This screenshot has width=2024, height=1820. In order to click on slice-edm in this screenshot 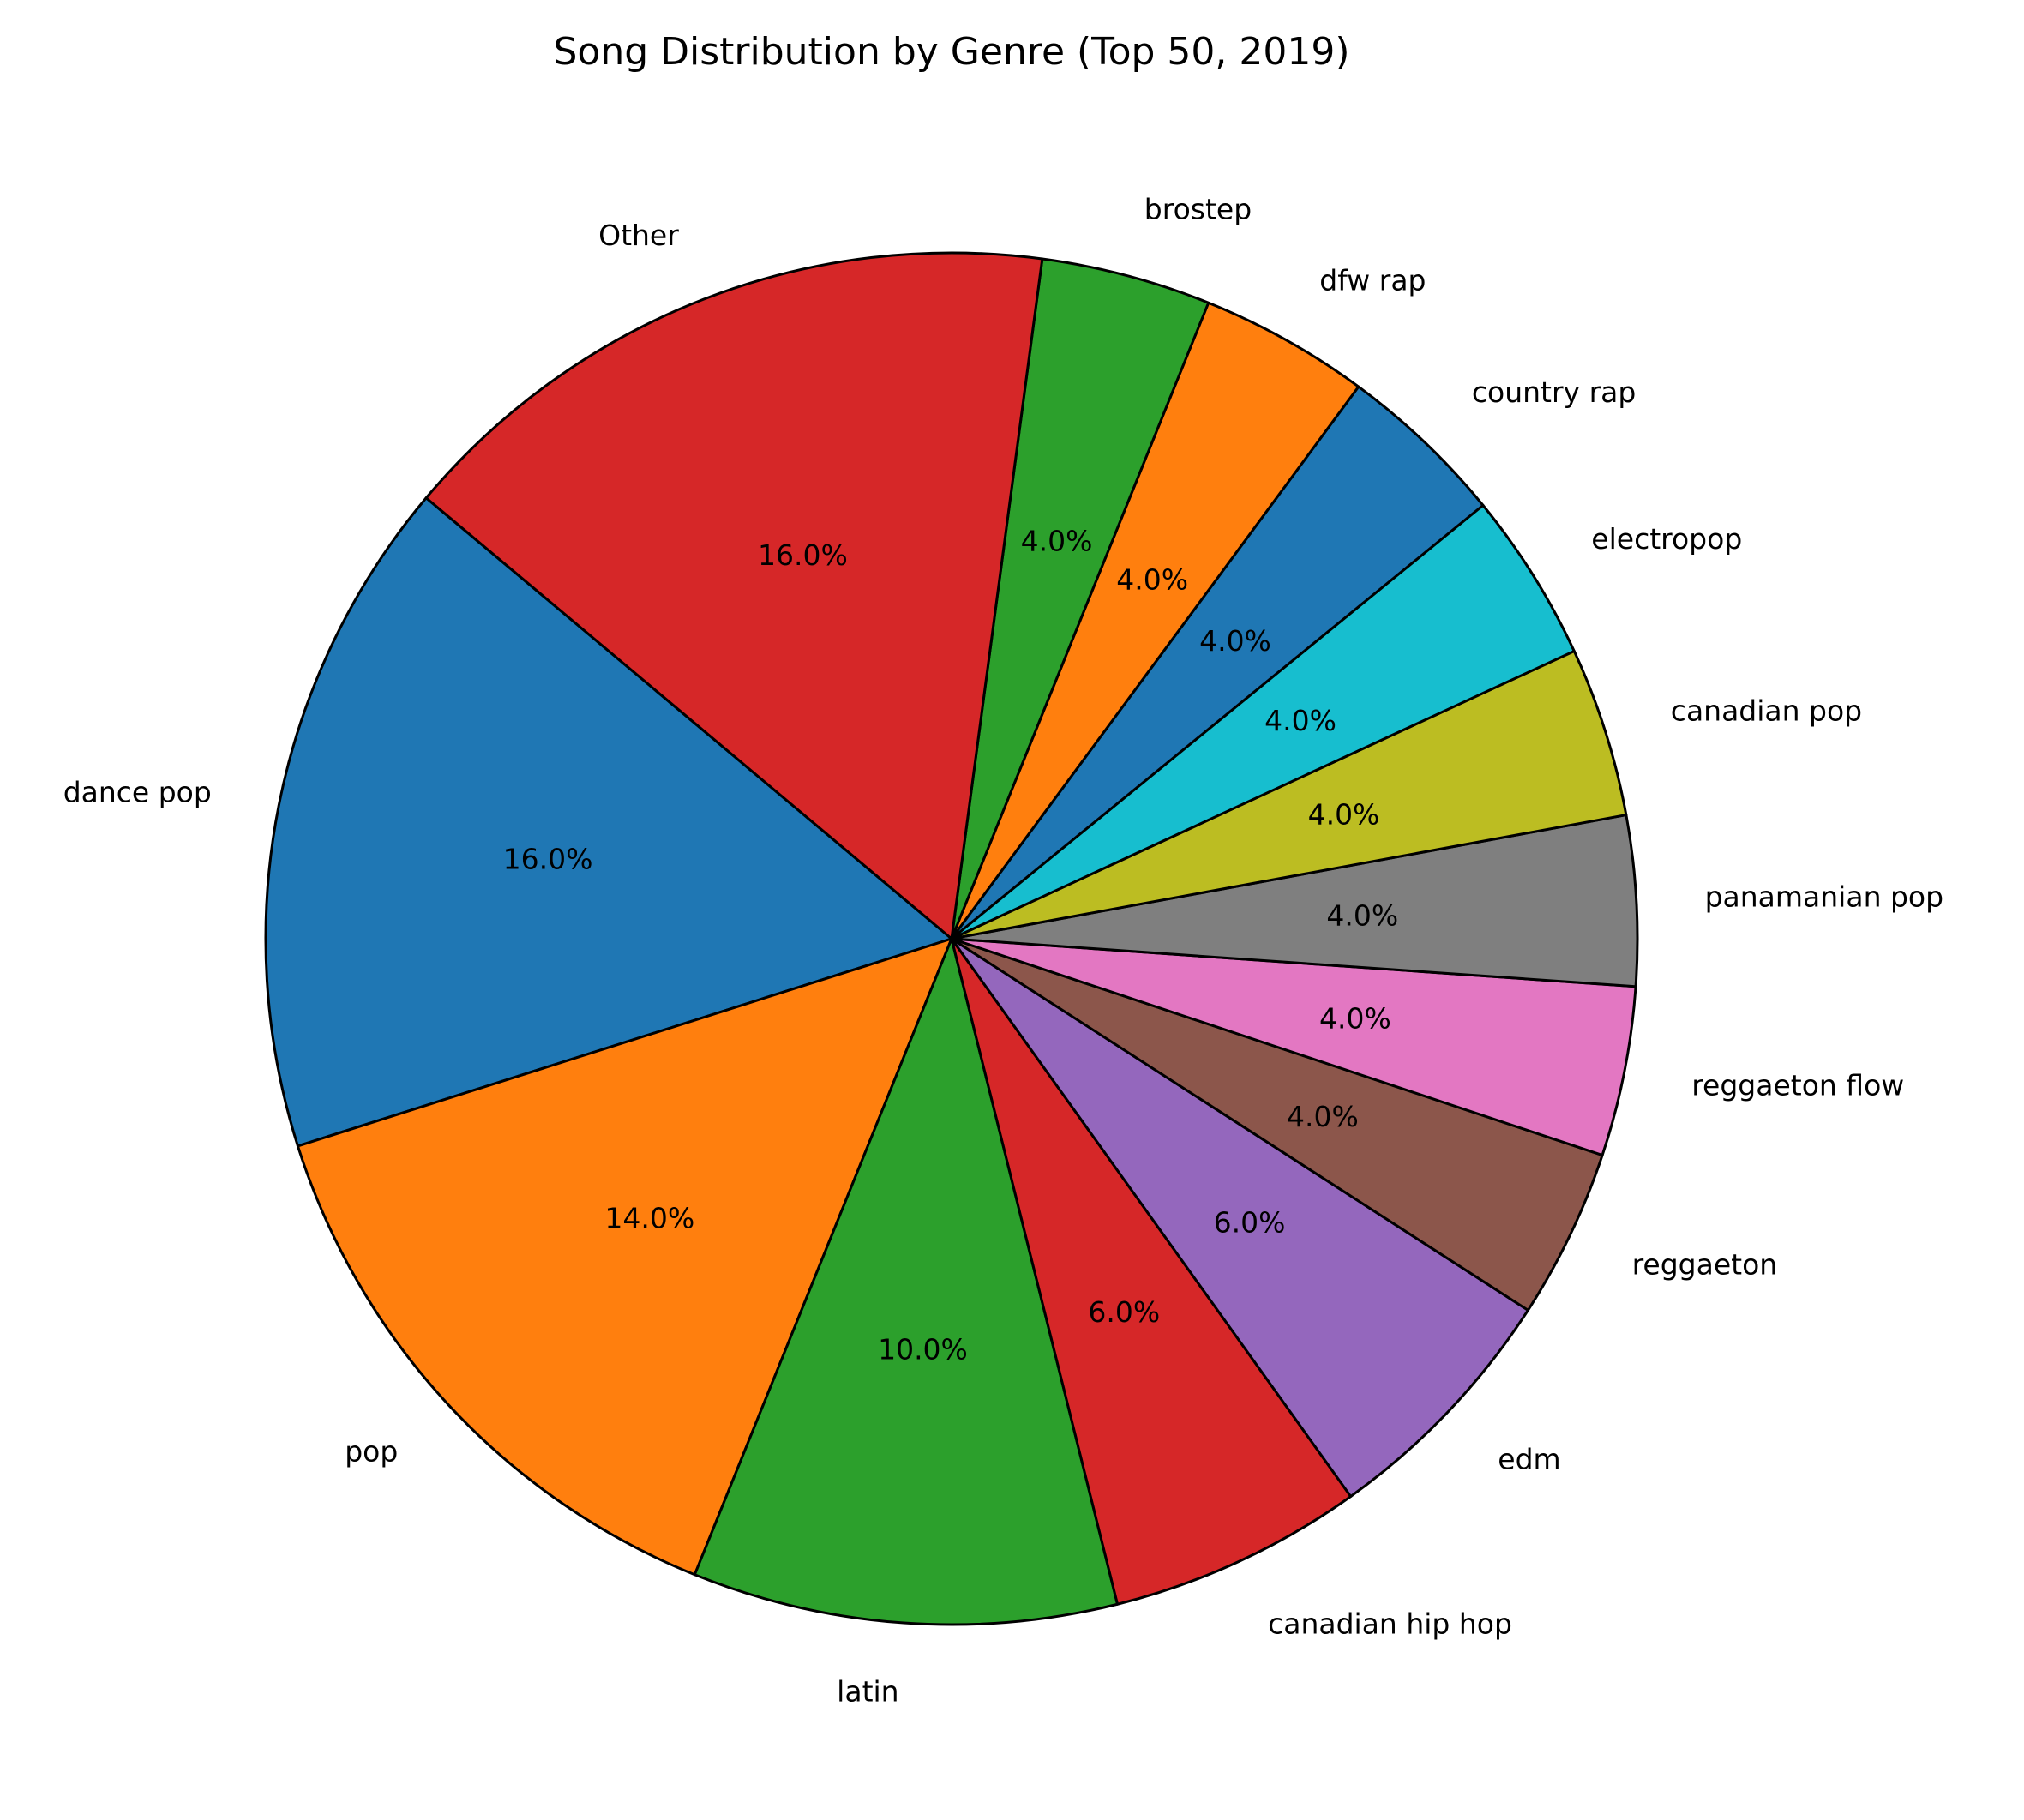, I will do `click(1239, 1218)`.